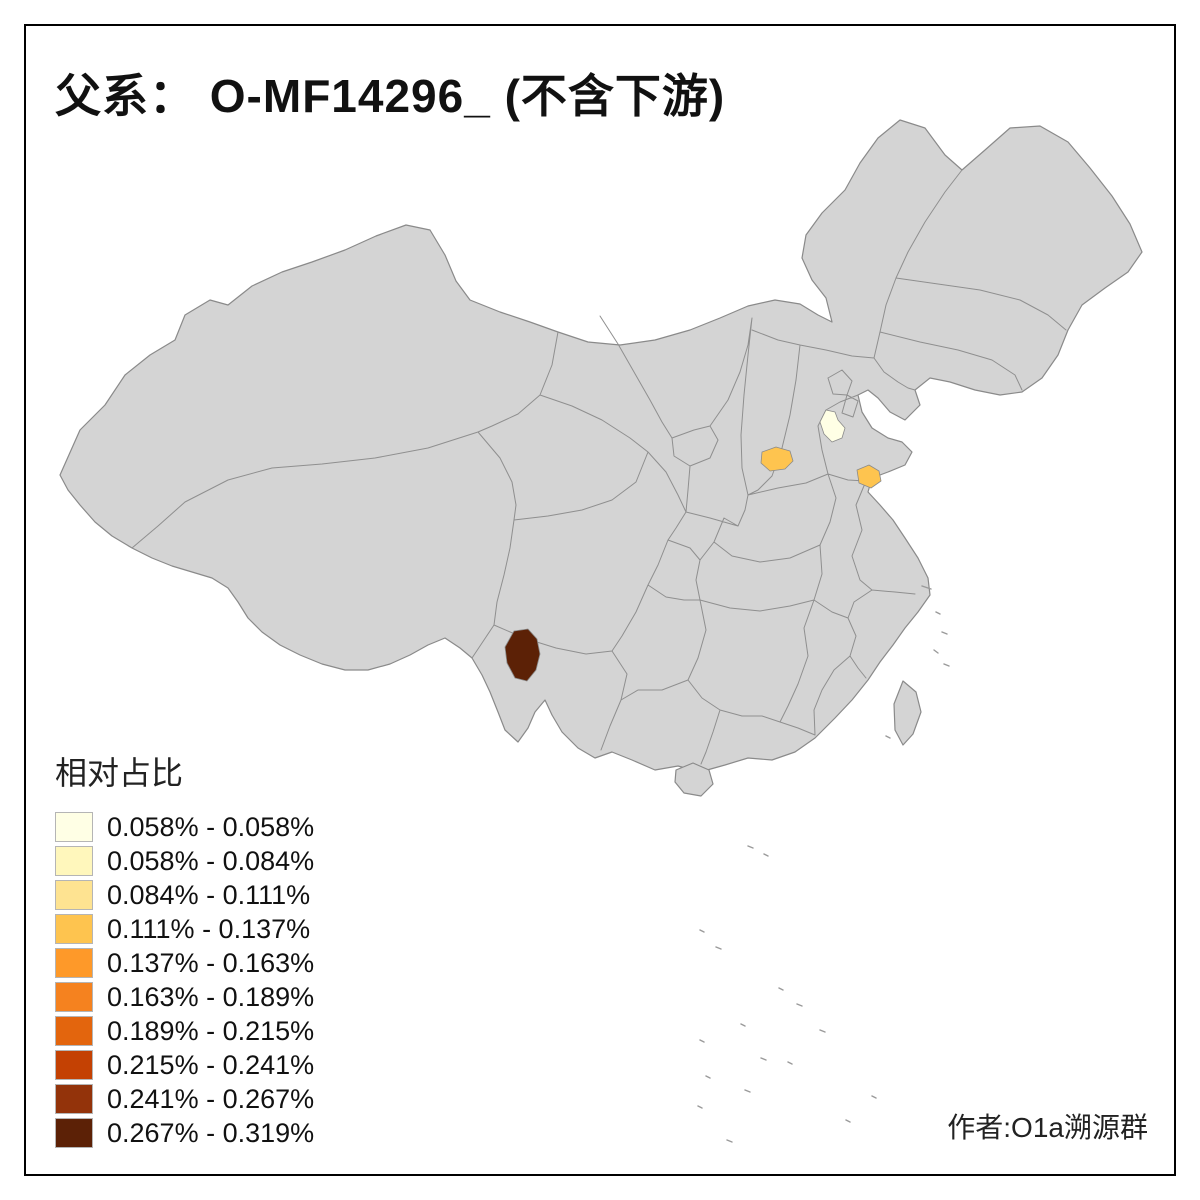  Describe the element at coordinates (211, 1132) in the screenshot. I see `legend-label: 0.267% - 0.319%` at that location.